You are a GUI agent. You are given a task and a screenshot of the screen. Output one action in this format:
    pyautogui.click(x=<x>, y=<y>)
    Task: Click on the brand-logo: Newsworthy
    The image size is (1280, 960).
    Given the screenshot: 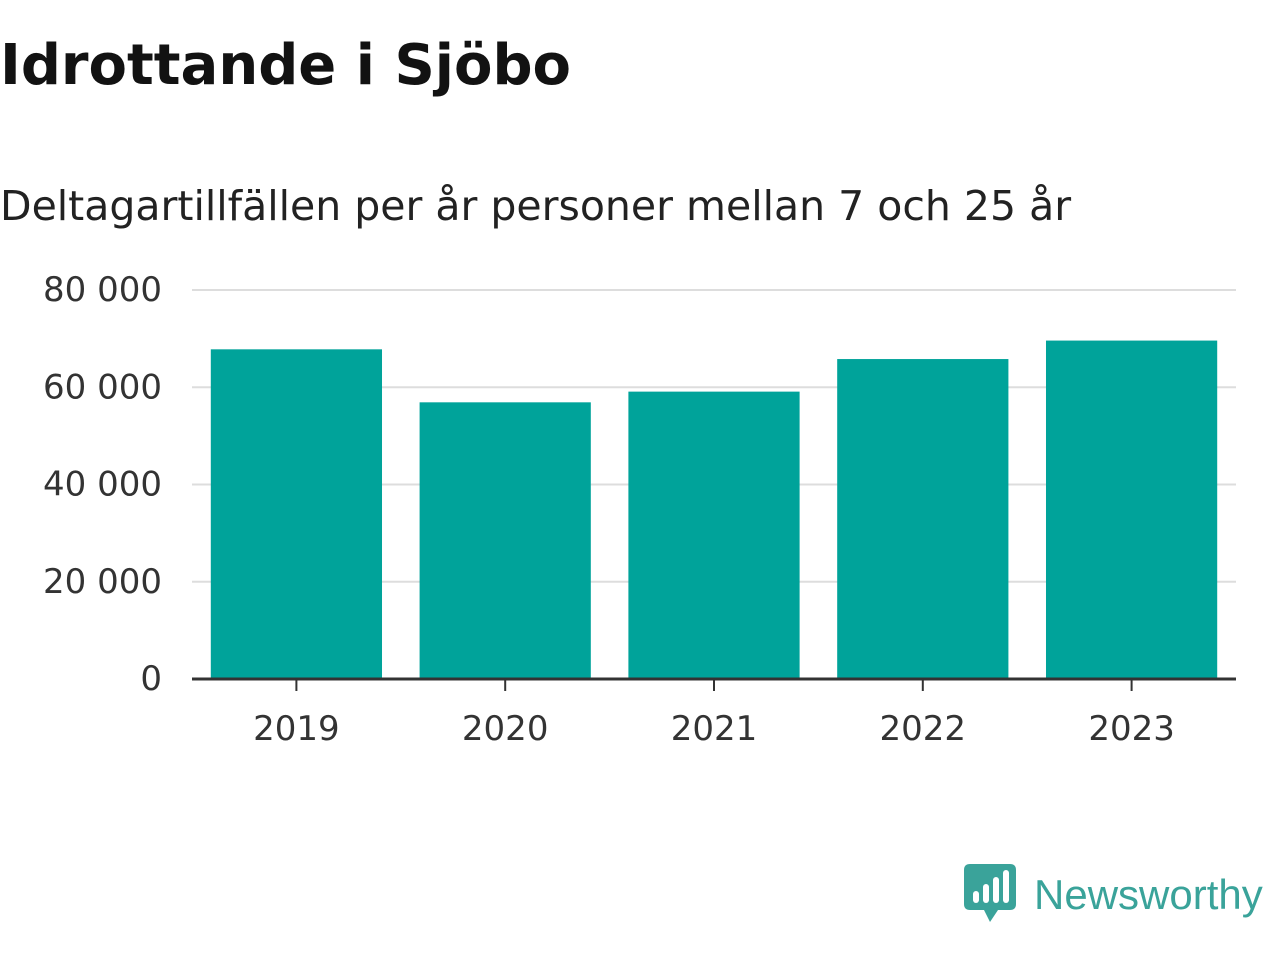 What is the action you would take?
    pyautogui.click(x=1113, y=895)
    